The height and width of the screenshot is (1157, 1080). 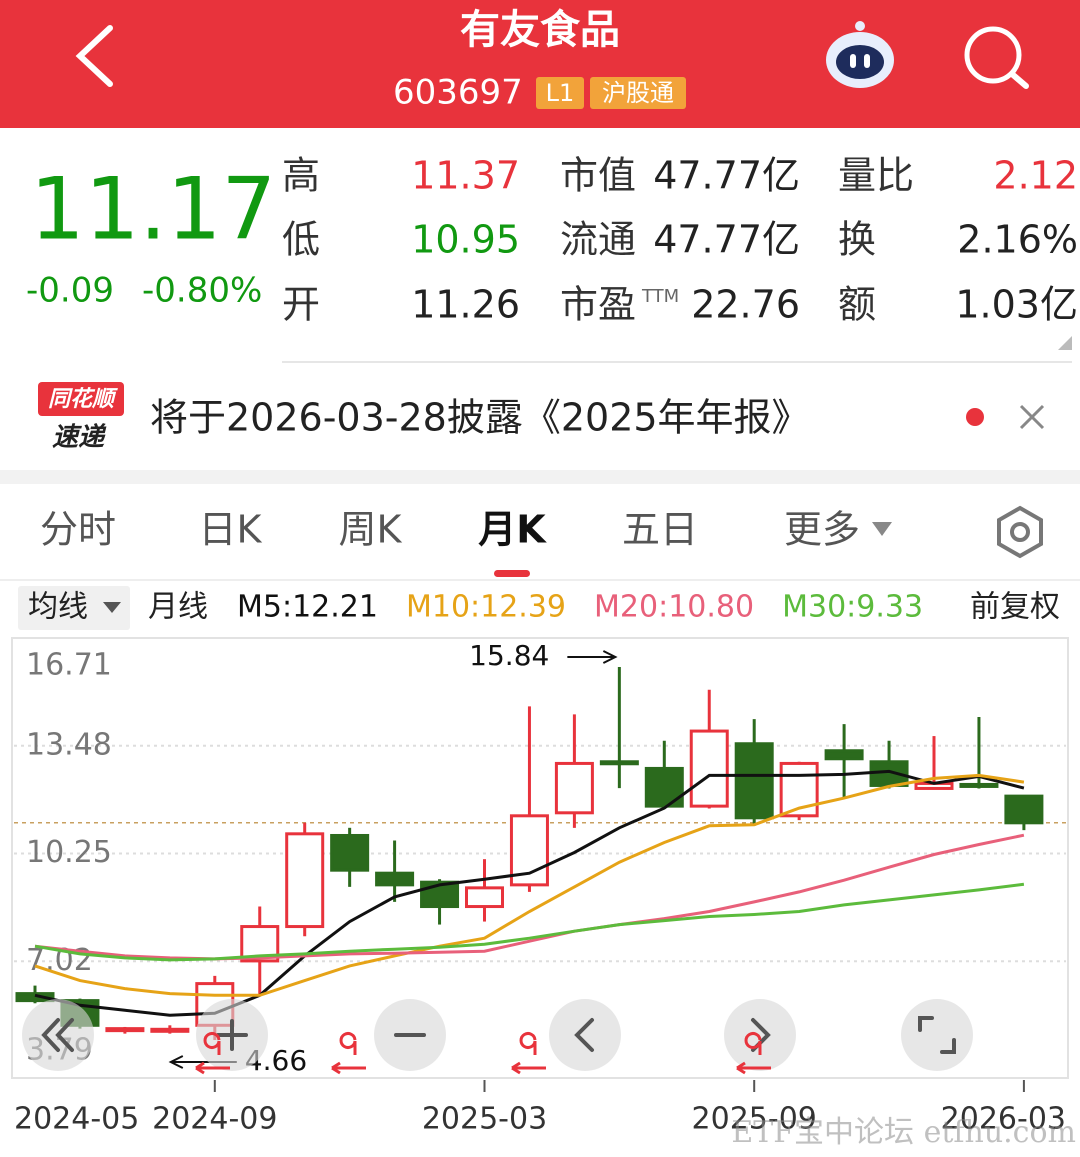 What do you see at coordinates (94, 56) in the screenshot?
I see `back-button` at bounding box center [94, 56].